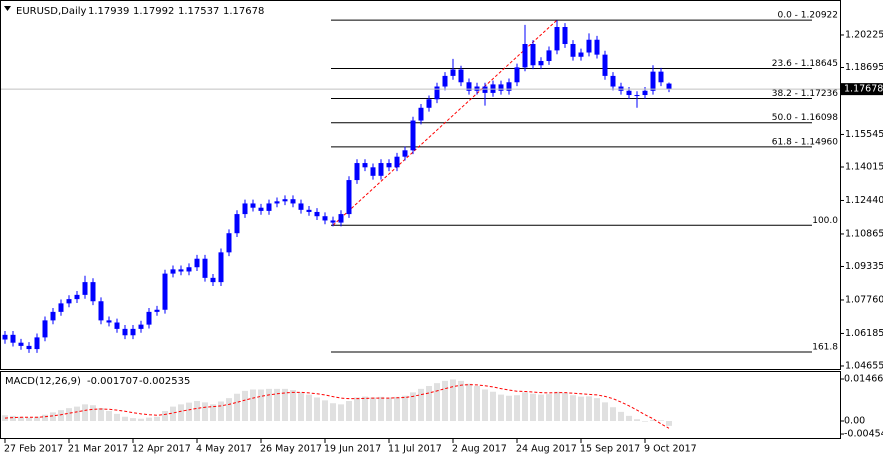 Image resolution: width=883 pixels, height=459 pixels. I want to click on quote-open: 1.17939, so click(108, 11).